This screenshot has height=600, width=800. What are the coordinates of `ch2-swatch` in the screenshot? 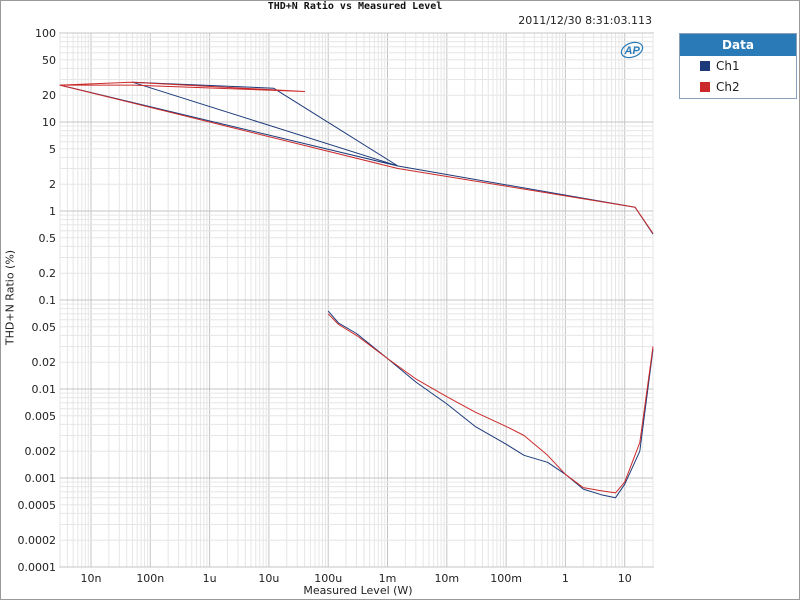 It's located at (705, 87).